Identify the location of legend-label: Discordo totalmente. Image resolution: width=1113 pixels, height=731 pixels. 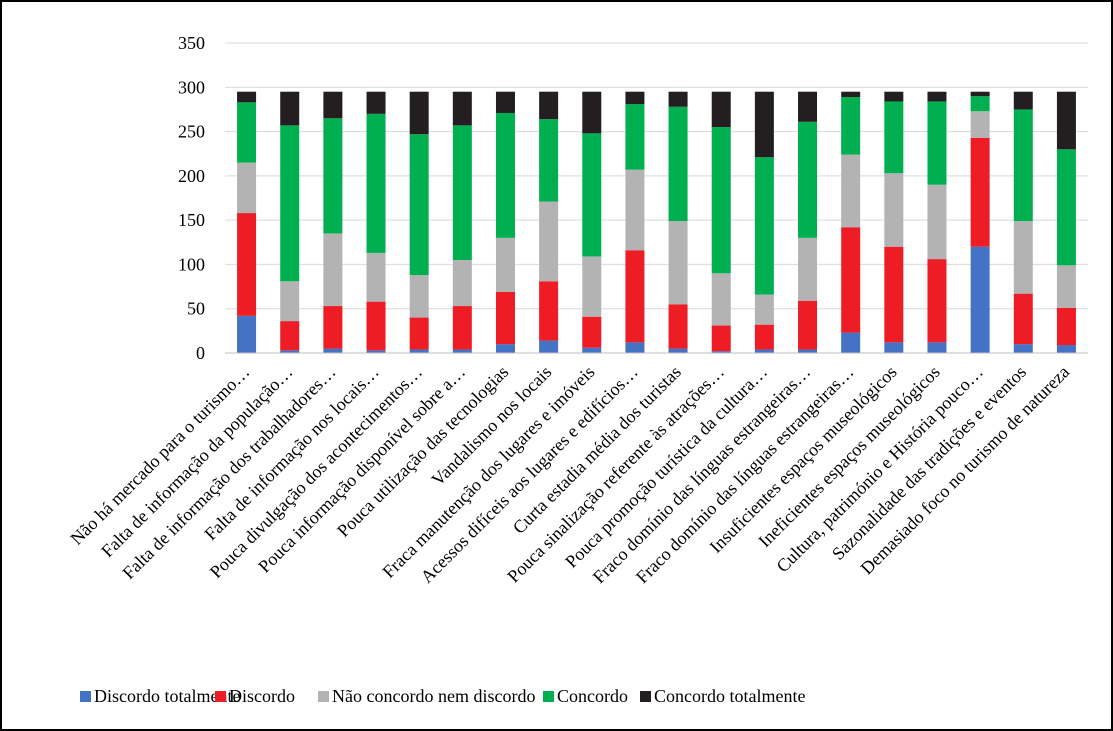
(167, 696).